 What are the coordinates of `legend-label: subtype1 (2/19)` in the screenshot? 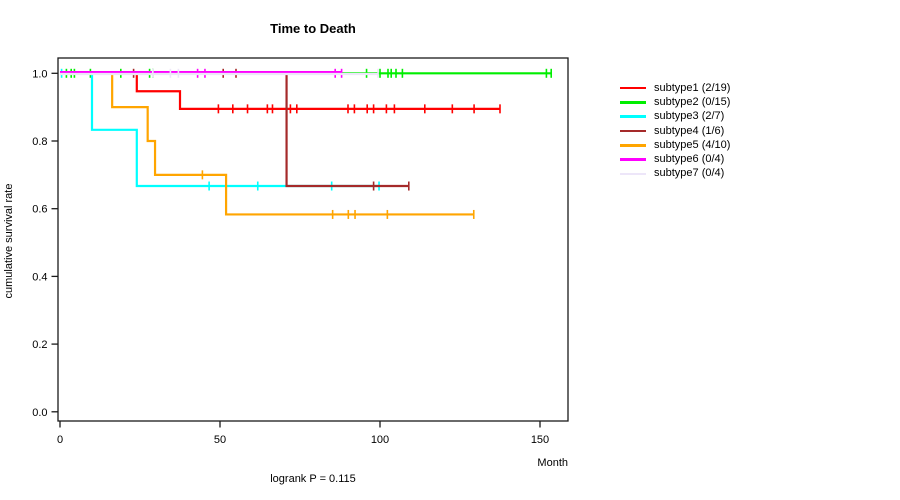 It's located at (692, 87).